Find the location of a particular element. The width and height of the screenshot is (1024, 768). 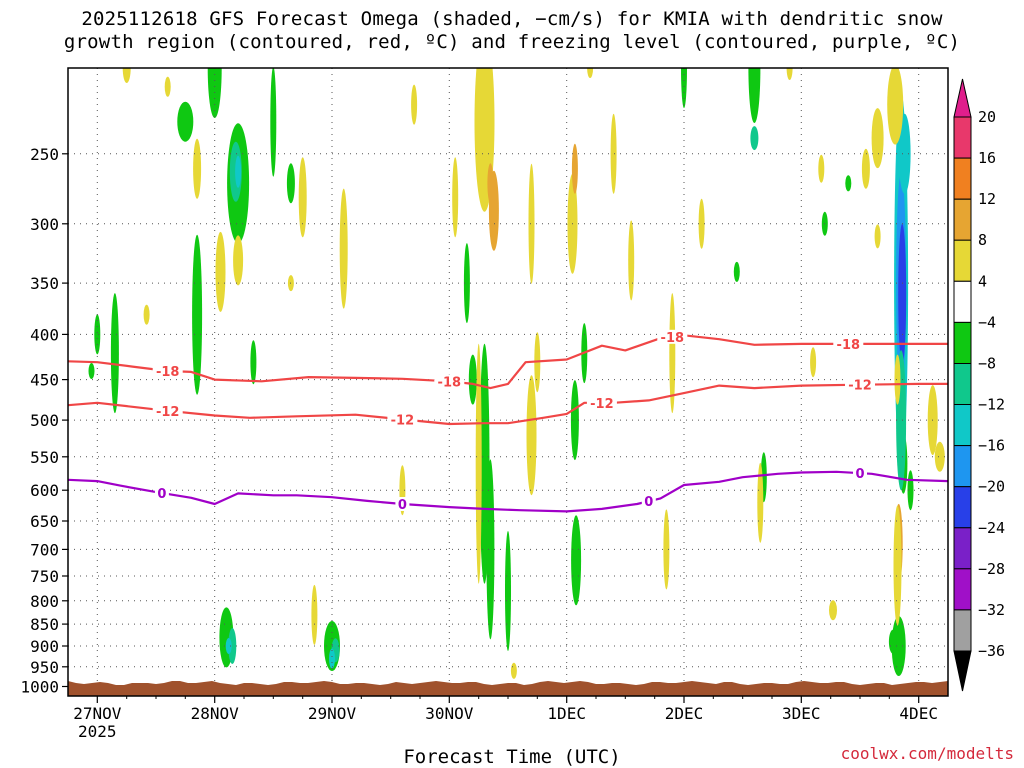

y-tick-label: 650 is located at coordinates (44, 521).